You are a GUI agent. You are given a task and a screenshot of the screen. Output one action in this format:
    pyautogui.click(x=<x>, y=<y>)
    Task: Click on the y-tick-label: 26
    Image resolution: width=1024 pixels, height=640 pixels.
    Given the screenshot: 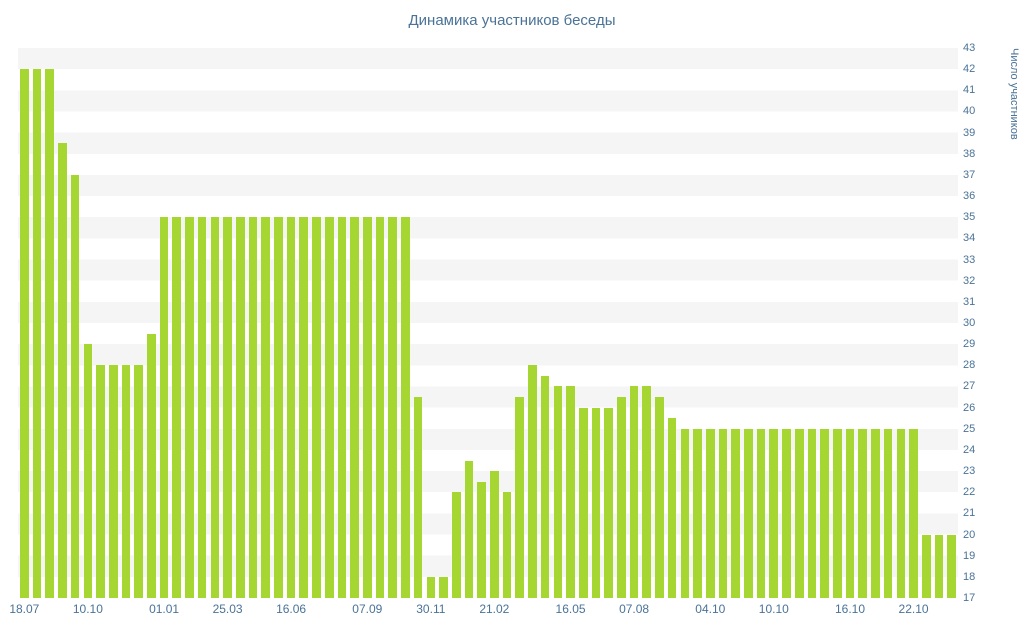 What is the action you would take?
    pyautogui.click(x=969, y=407)
    